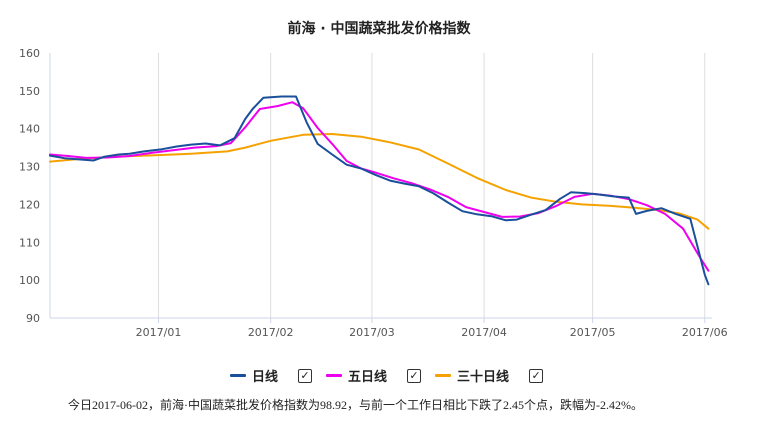 This screenshot has height=427, width=759. What do you see at coordinates (271, 332) in the screenshot?
I see `x-tick-label: 2017/02` at bounding box center [271, 332].